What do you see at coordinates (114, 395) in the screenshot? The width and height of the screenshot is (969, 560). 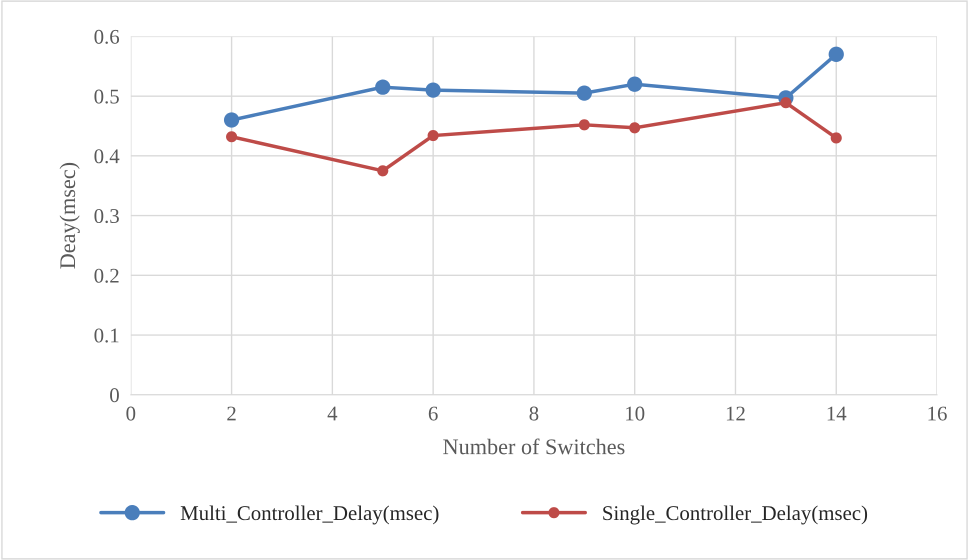 I see `y-tick-label: 0` at bounding box center [114, 395].